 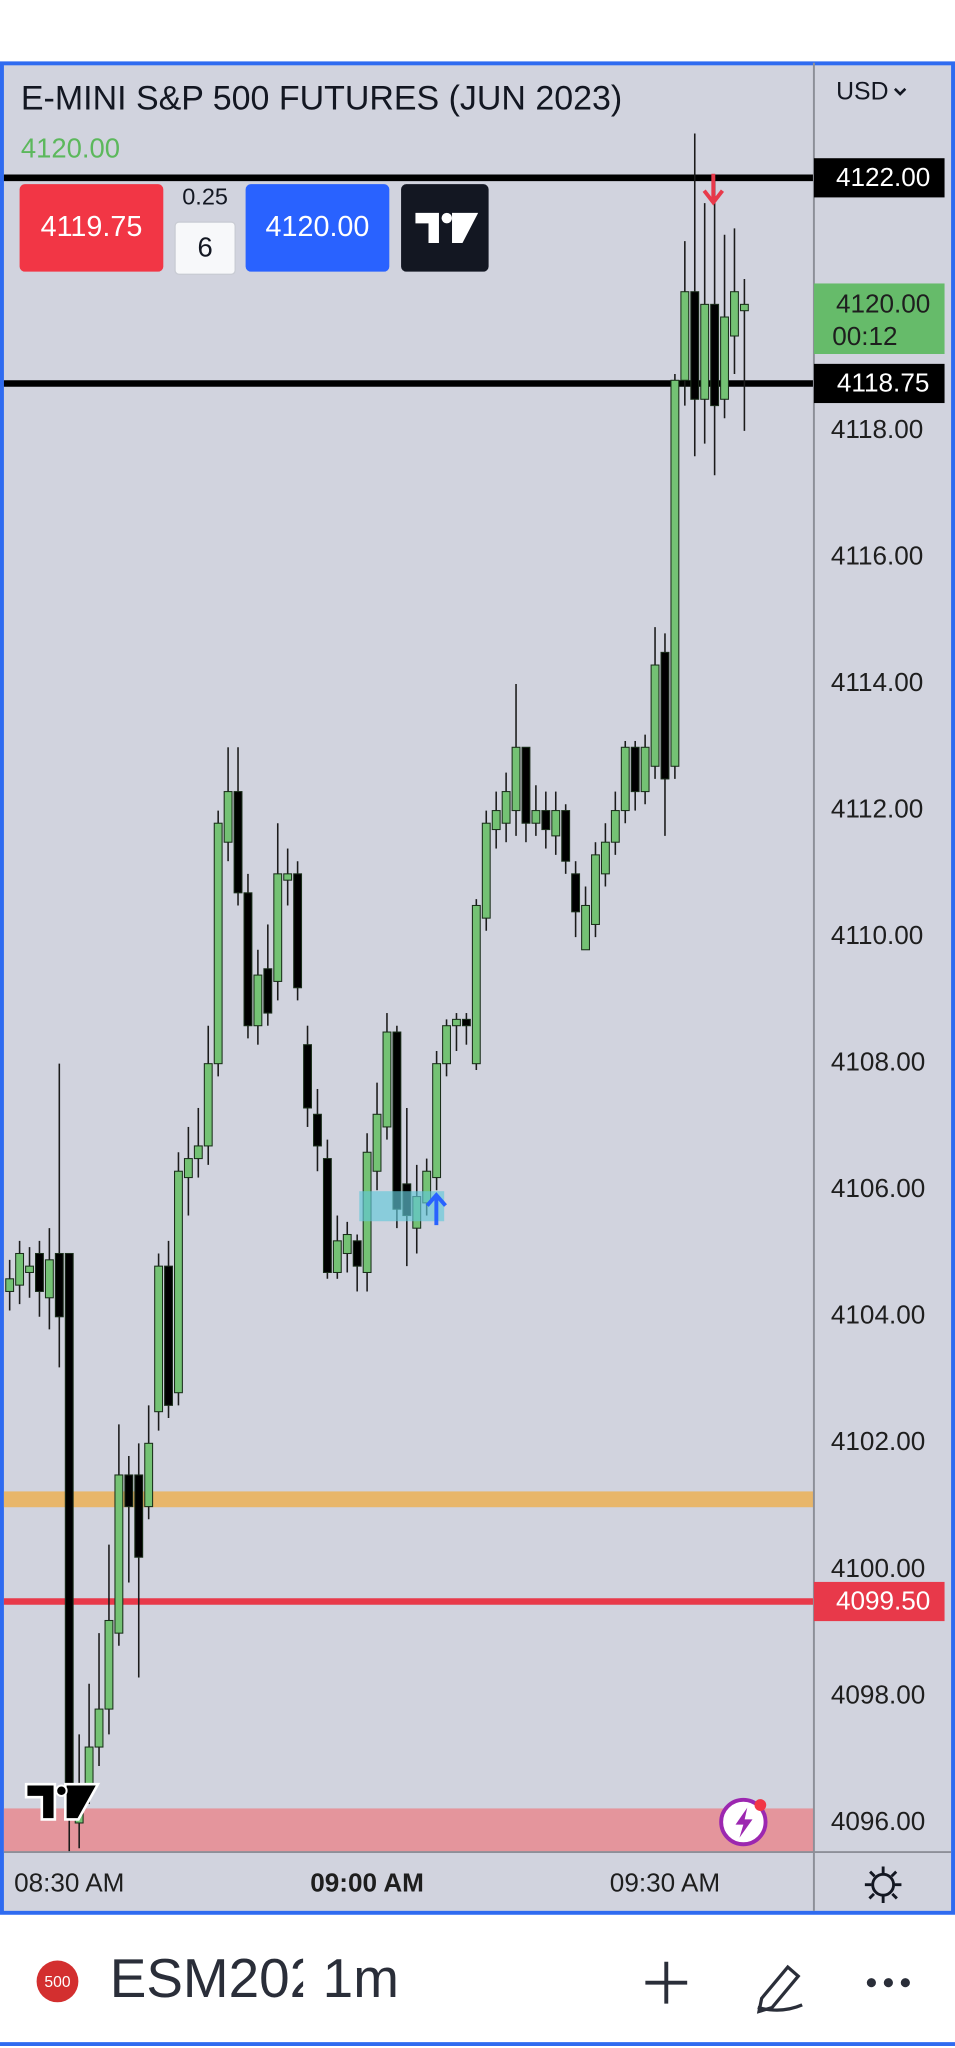 I want to click on watermark-logo, so click(x=62, y=1801).